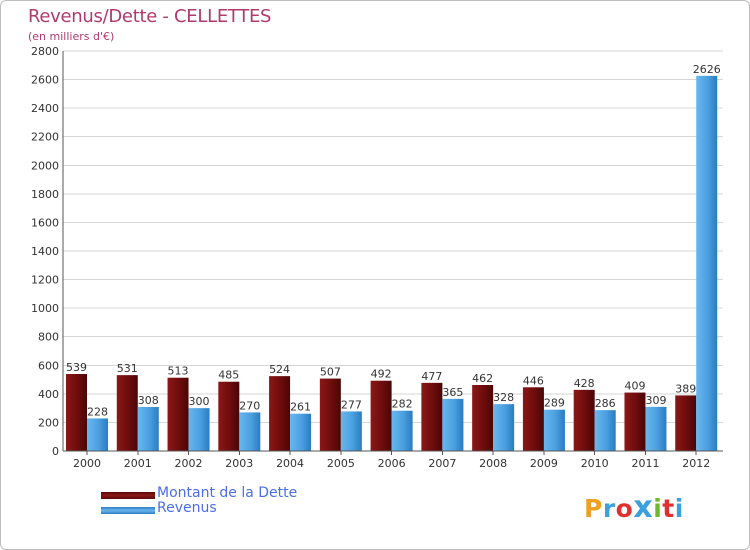 The height and width of the screenshot is (550, 750). Describe the element at coordinates (148, 400) in the screenshot. I see `data-label-revenus: 308` at that location.